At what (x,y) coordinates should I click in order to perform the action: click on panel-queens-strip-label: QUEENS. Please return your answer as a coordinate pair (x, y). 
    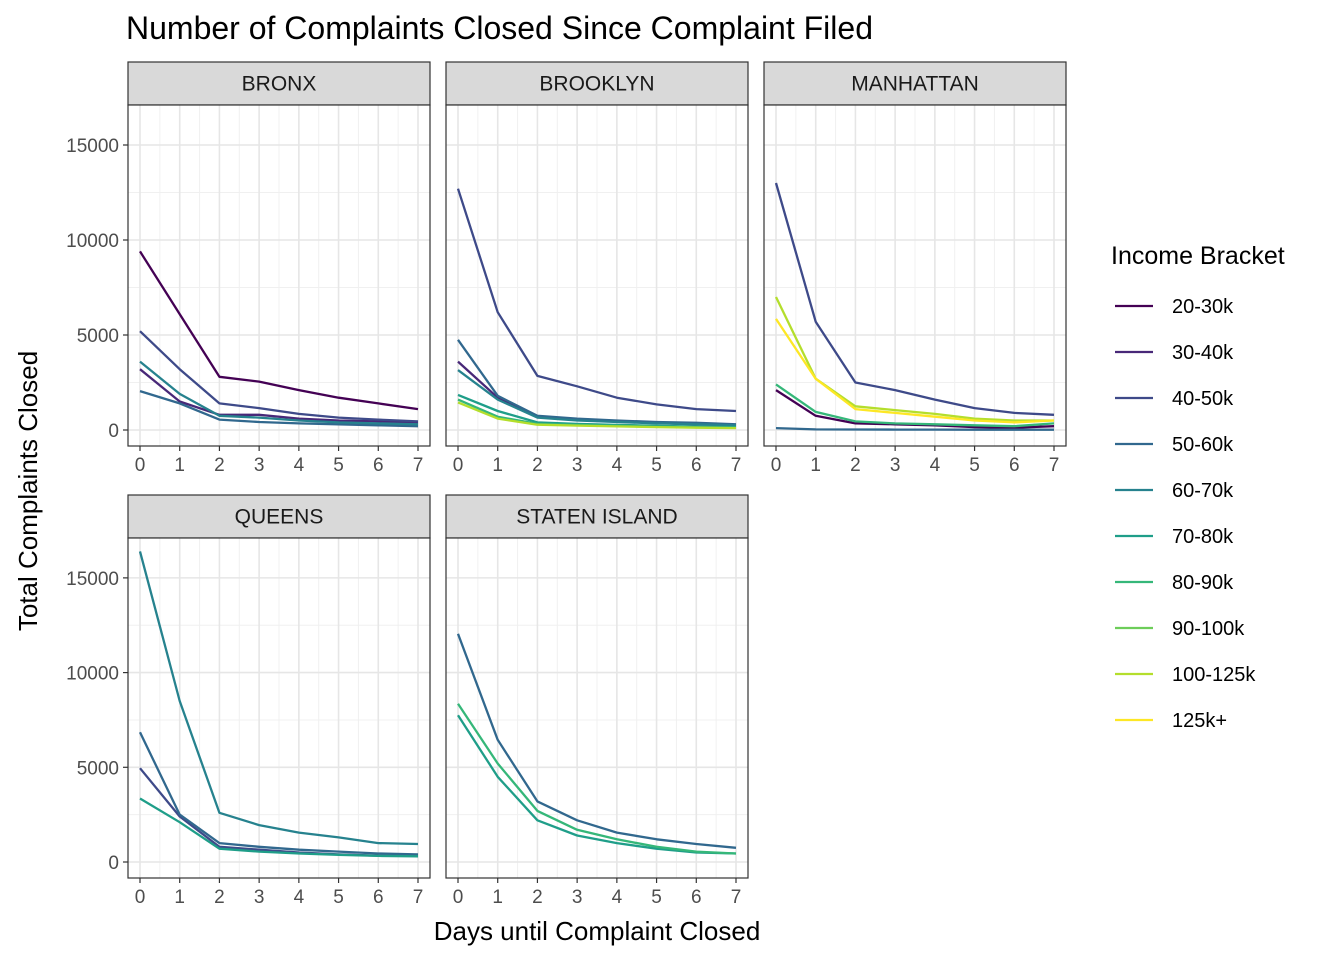
    Looking at the image, I should click on (279, 517).